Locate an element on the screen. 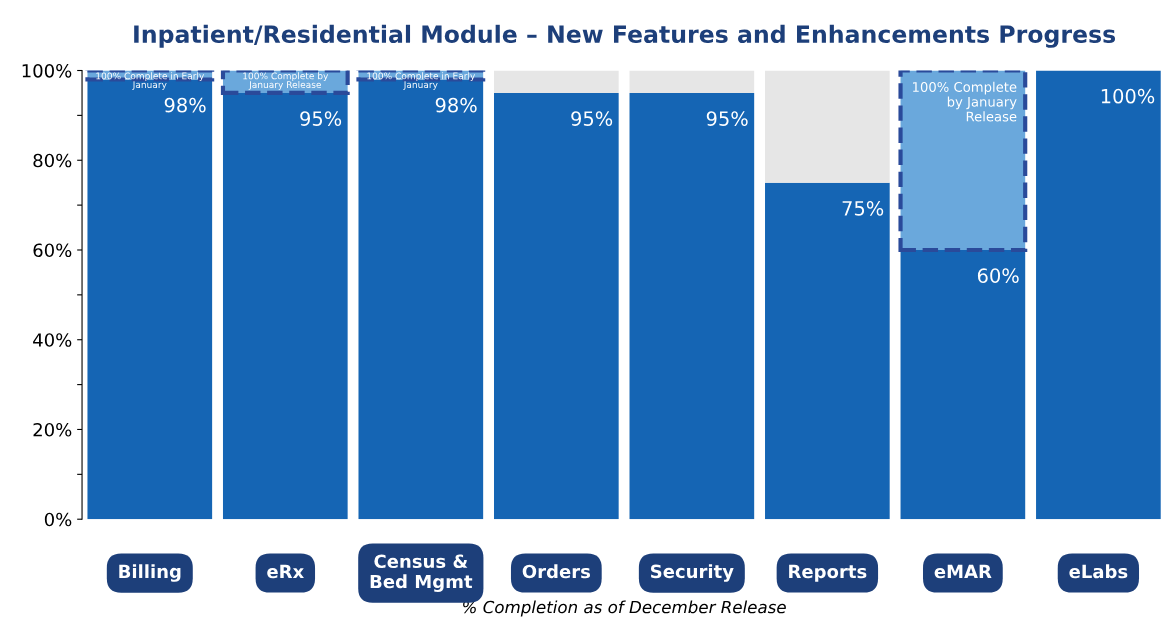 Image resolution: width=1172 pixels, height=641 pixels. y-tick-label: 40% is located at coordinates (52, 340).